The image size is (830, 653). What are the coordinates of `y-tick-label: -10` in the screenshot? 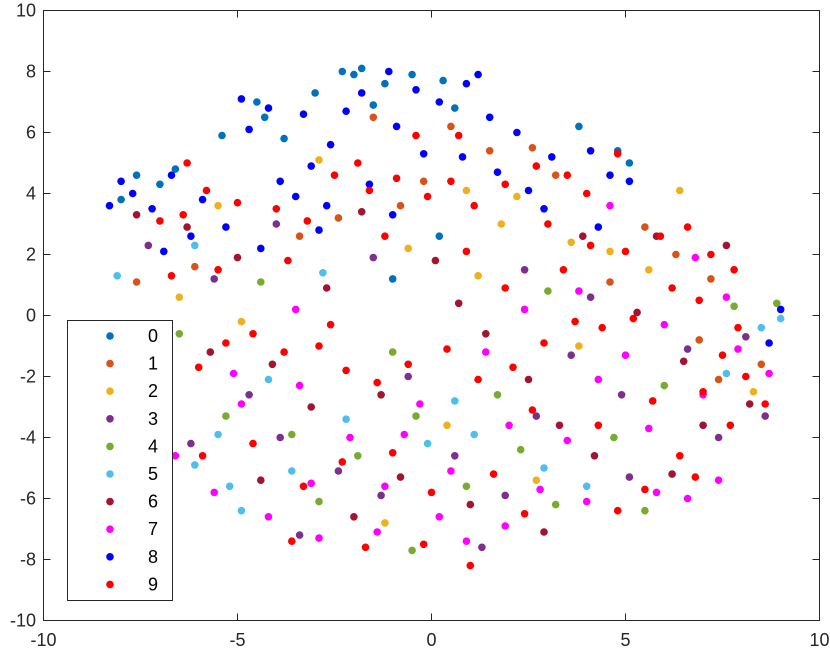 It's located at (23, 621).